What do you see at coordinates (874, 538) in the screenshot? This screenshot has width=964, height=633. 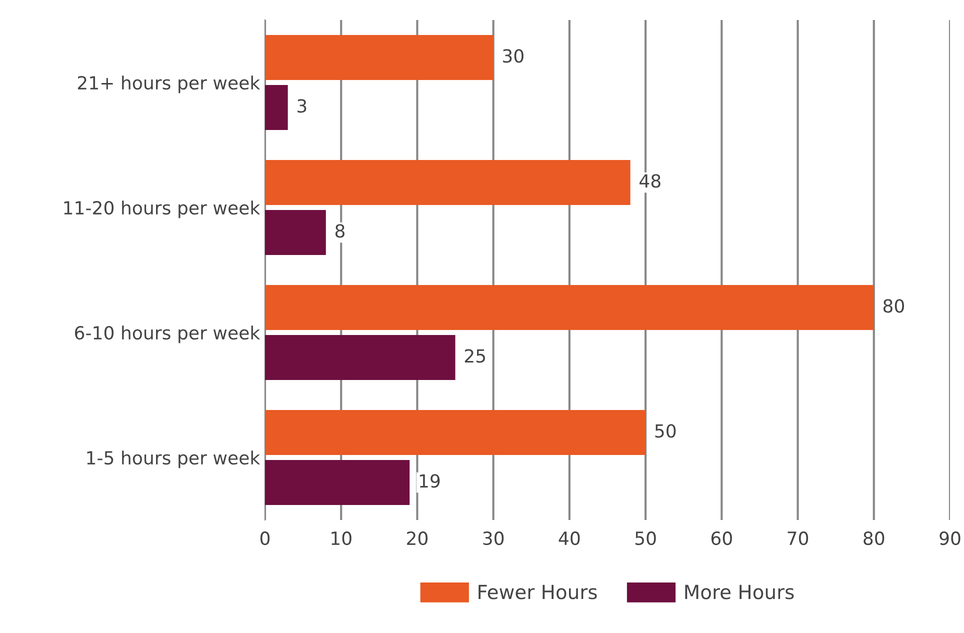 I see `x-tick-label: 80` at bounding box center [874, 538].